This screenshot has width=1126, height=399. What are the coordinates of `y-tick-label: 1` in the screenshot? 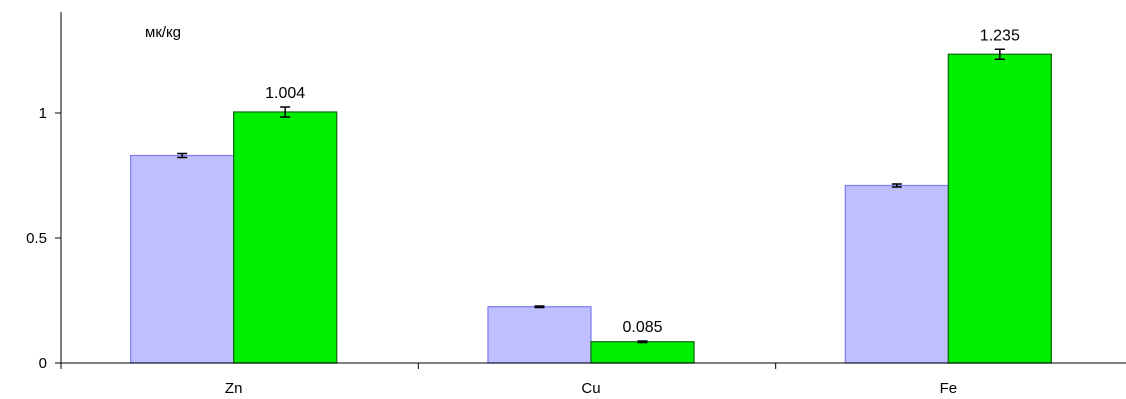 It's located at (43, 113).